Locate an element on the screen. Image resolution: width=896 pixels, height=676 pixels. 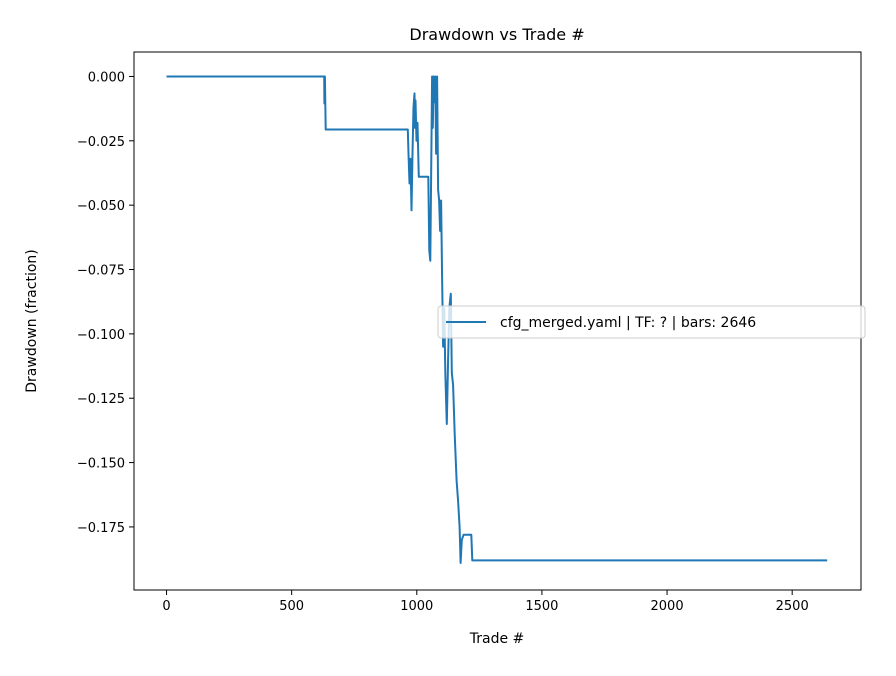
legend-box is located at coordinates (651, 322).